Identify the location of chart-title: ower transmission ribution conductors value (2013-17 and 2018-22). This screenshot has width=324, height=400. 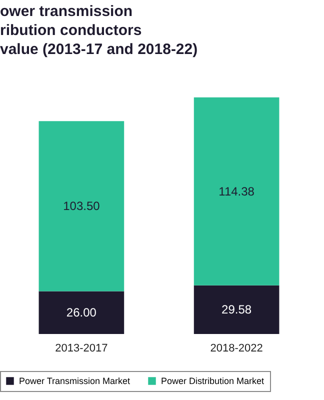
(99, 30).